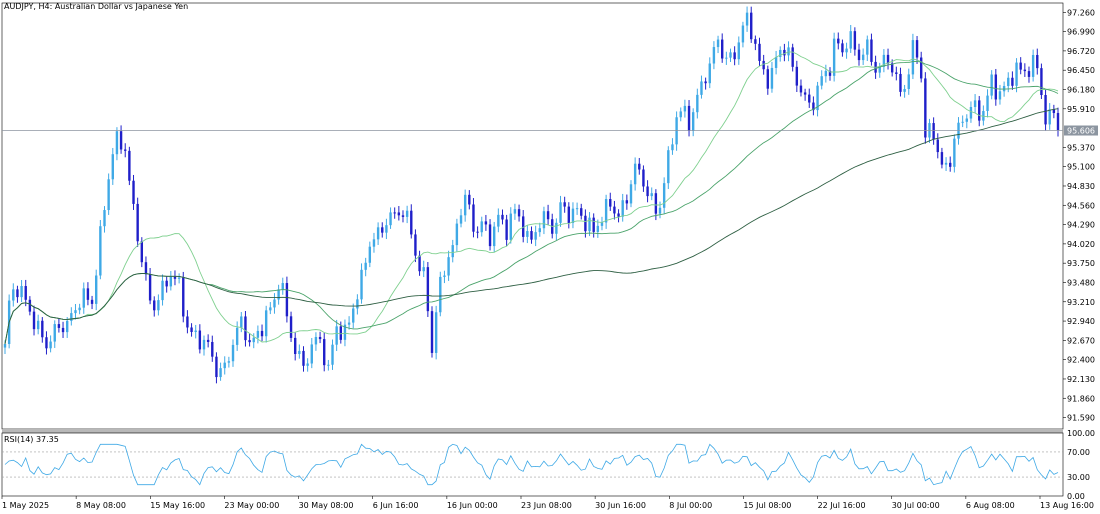  I want to click on y-tick-label: 93.210, so click(1081, 302).